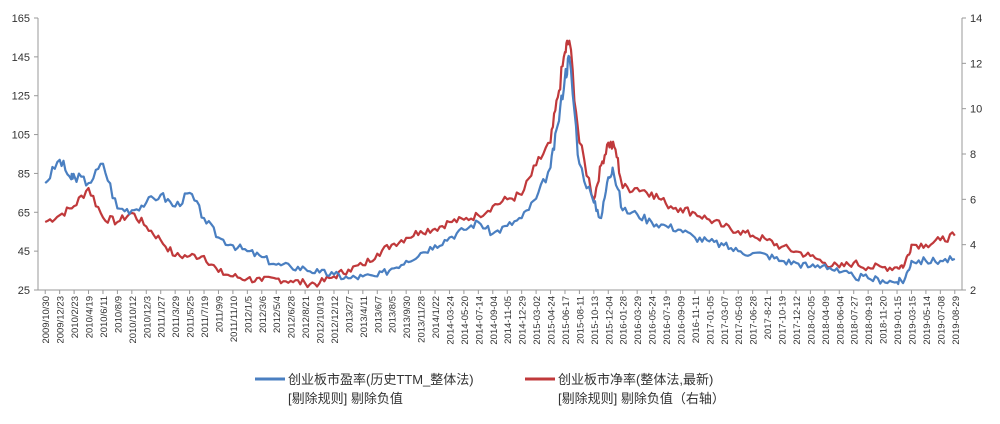 The width and height of the screenshot is (1000, 424). I want to click on x-tick-label: 2012/1/5, so click(248, 314).